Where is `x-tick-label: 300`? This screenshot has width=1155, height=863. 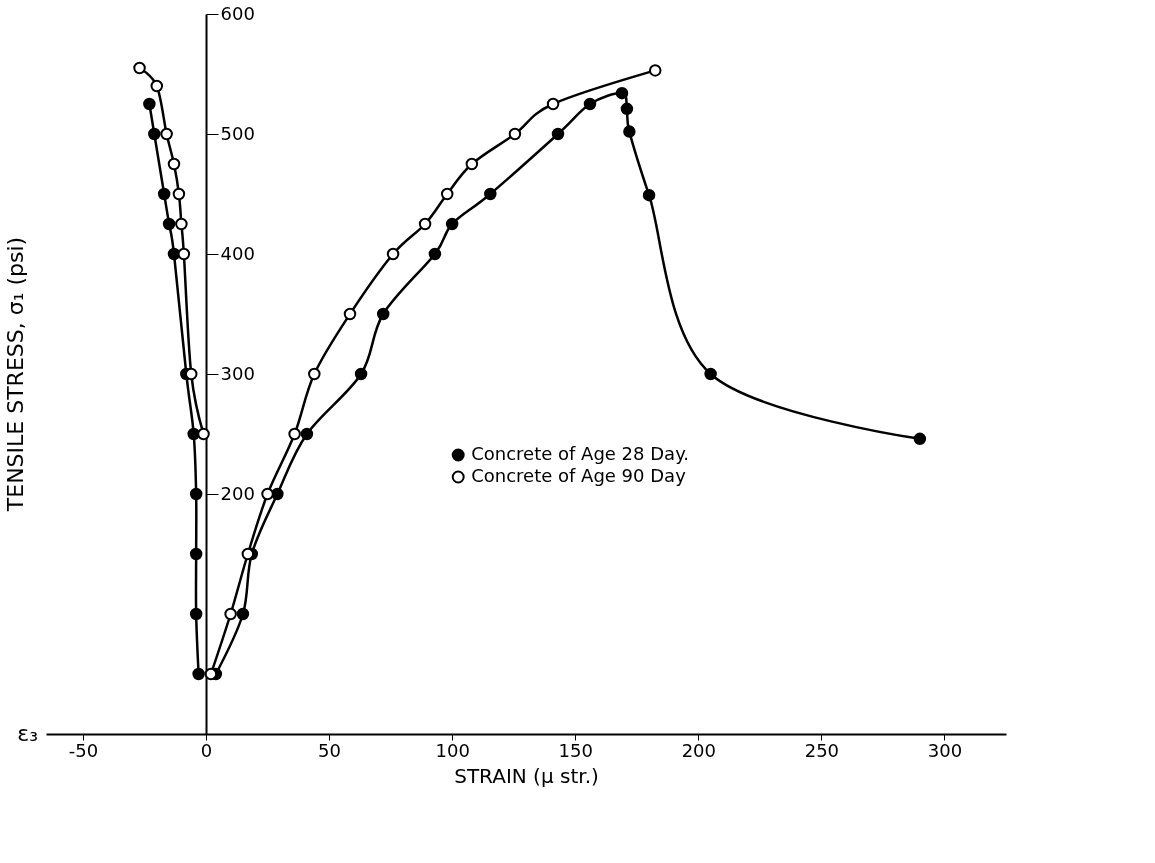 x-tick-label: 300 is located at coordinates (945, 750).